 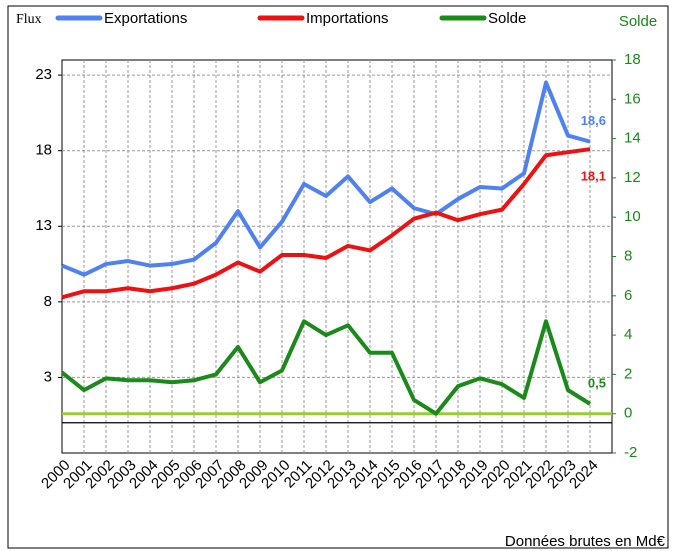 What do you see at coordinates (632, 177) in the screenshot?
I see `y2-tick-label: 12` at bounding box center [632, 177].